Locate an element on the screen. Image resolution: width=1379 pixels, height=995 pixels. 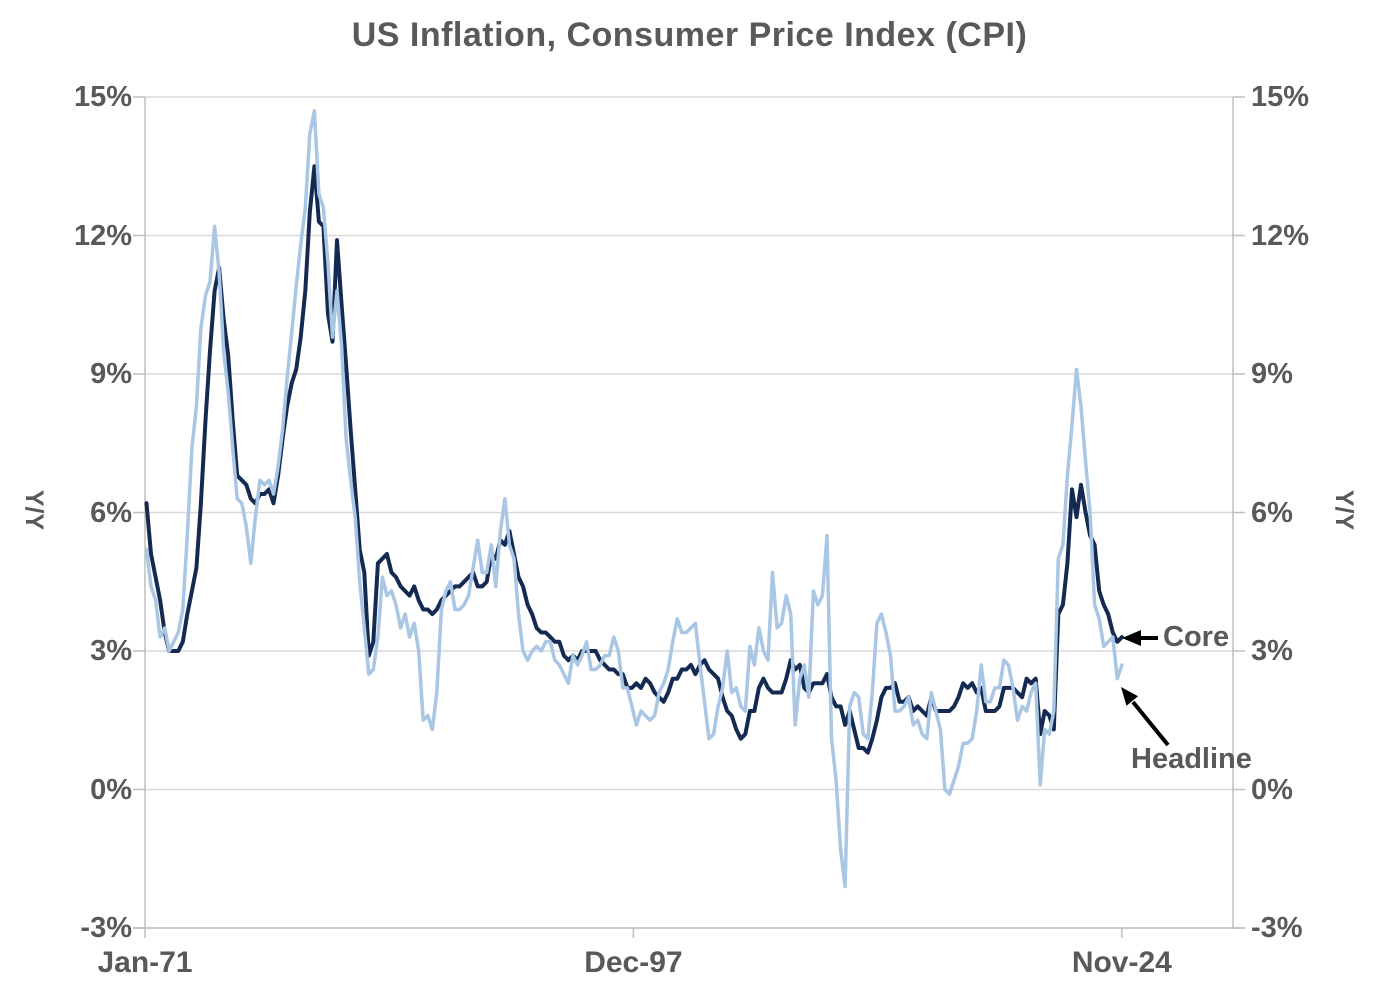
core-arrow-head is located at coordinates (1131, 638).